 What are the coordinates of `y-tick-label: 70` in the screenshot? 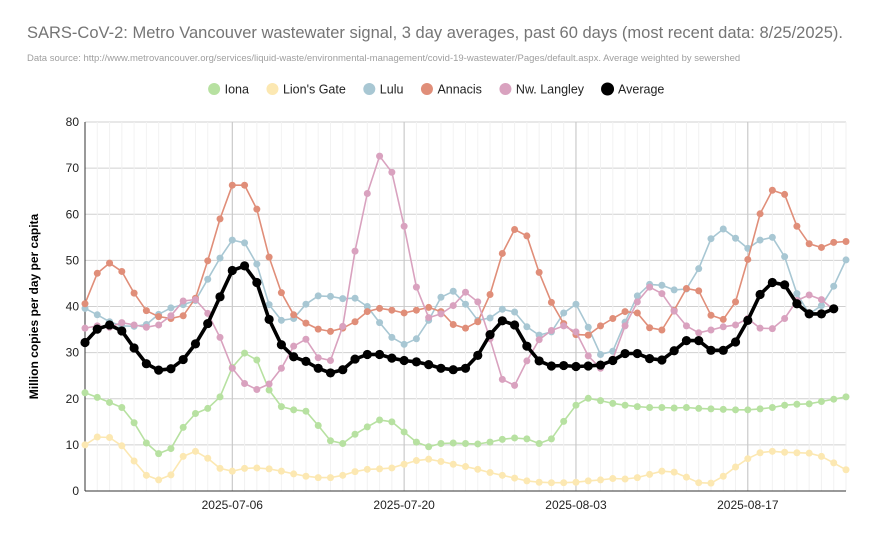 It's located at (73, 168).